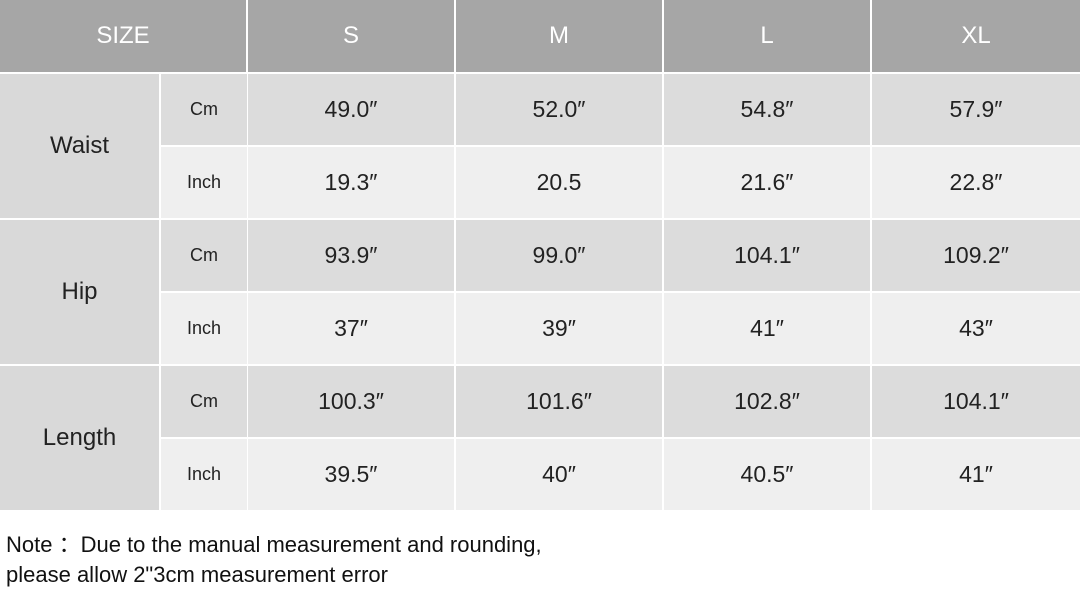 The width and height of the screenshot is (1080, 593). Describe the element at coordinates (767, 474) in the screenshot. I see `value-cell: 40.5″` at that location.